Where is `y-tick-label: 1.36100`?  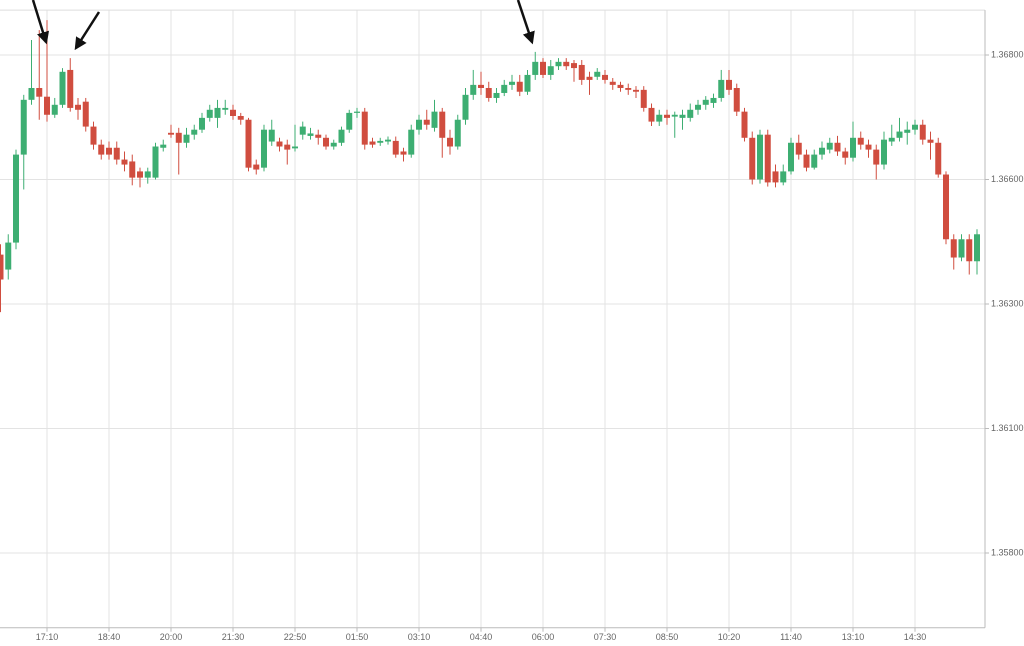 y-tick-label: 1.36100 is located at coordinates (1007, 428).